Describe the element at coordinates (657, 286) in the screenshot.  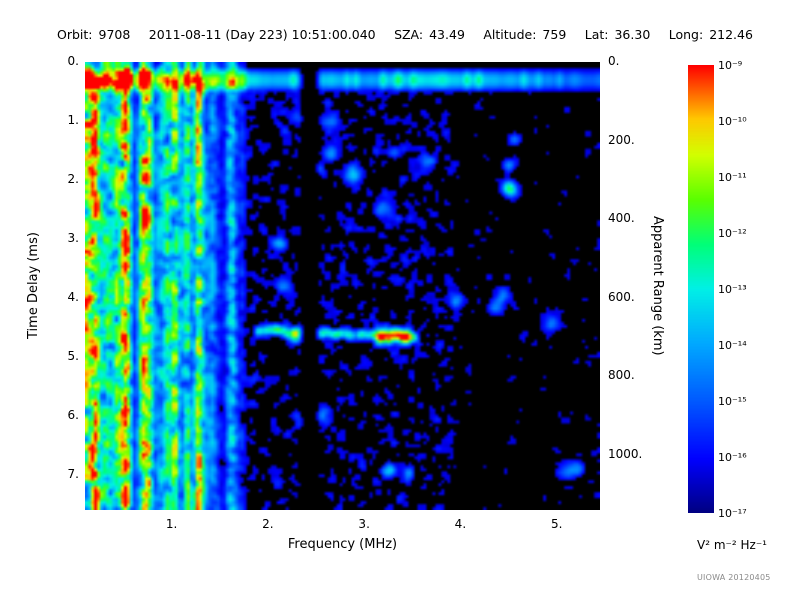
I see `y2-axis-title: Apparent Range (km)` at that location.